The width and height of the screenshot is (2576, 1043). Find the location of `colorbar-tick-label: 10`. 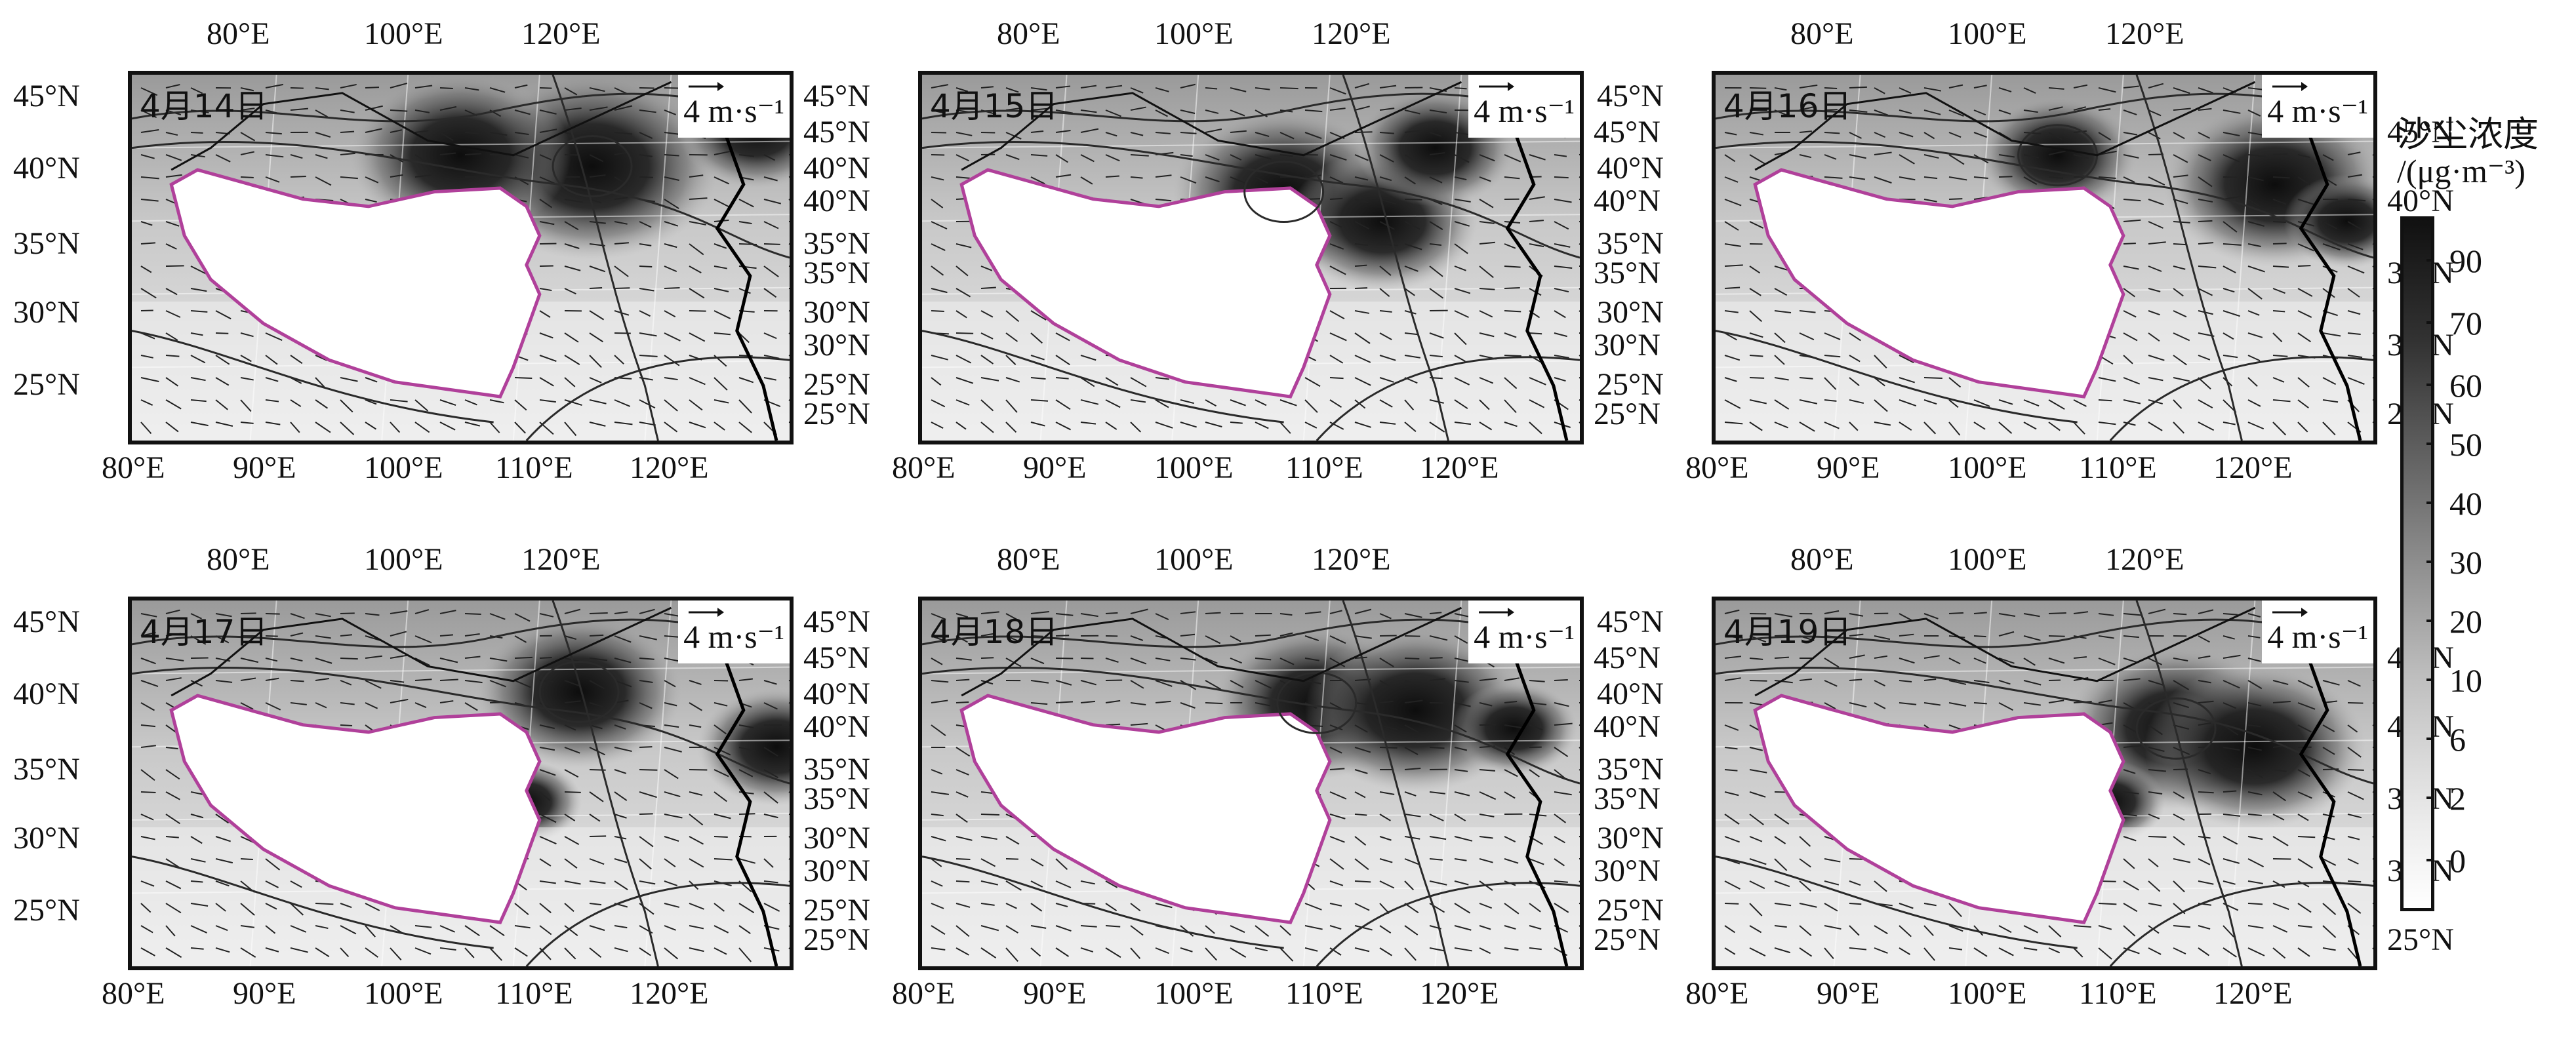

colorbar-tick-label: 10 is located at coordinates (2465, 680).